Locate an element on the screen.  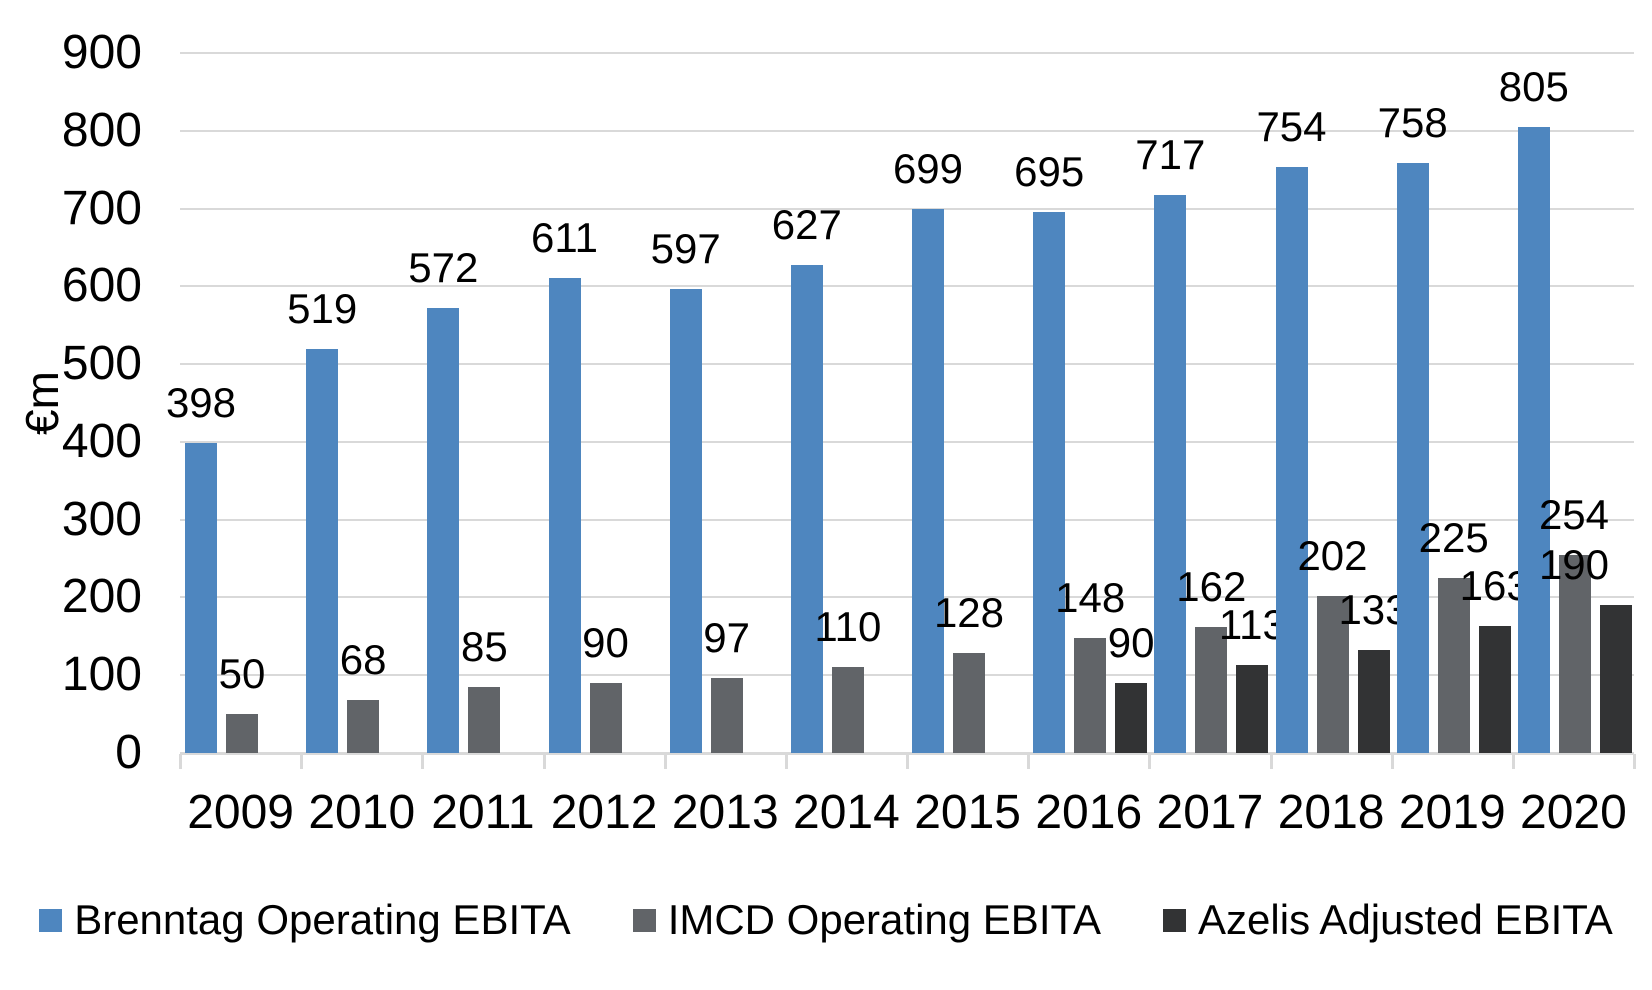
bar-azelis-2019 is located at coordinates (1494, 689).